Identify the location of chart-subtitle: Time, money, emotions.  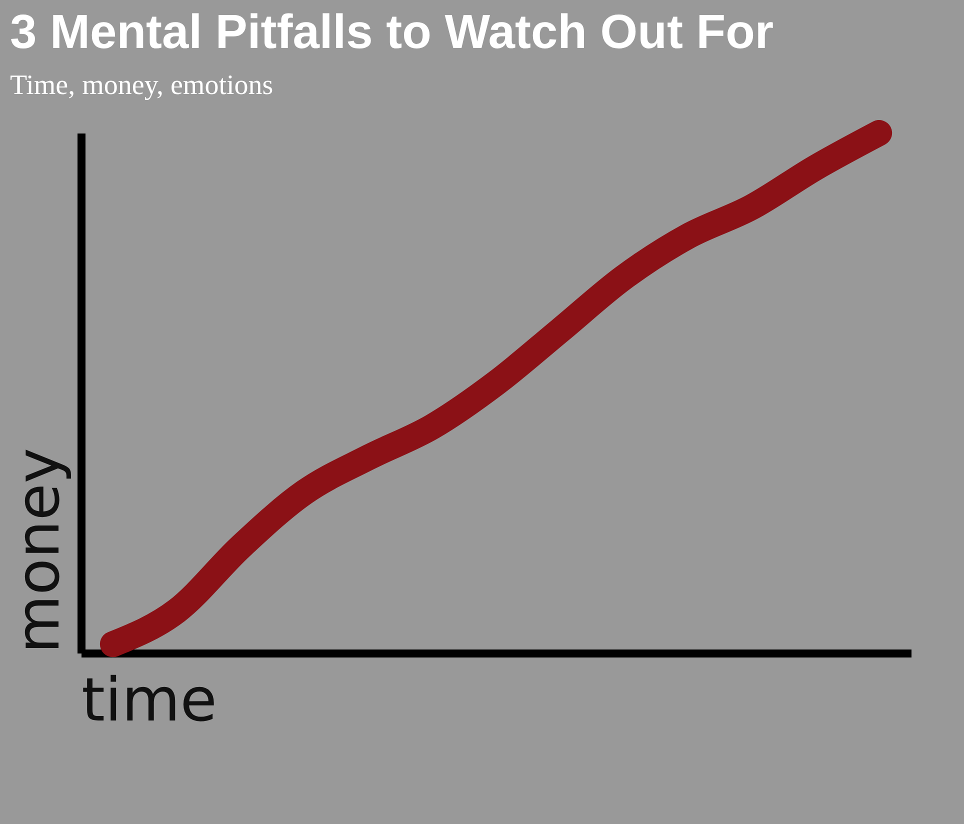
(142, 85).